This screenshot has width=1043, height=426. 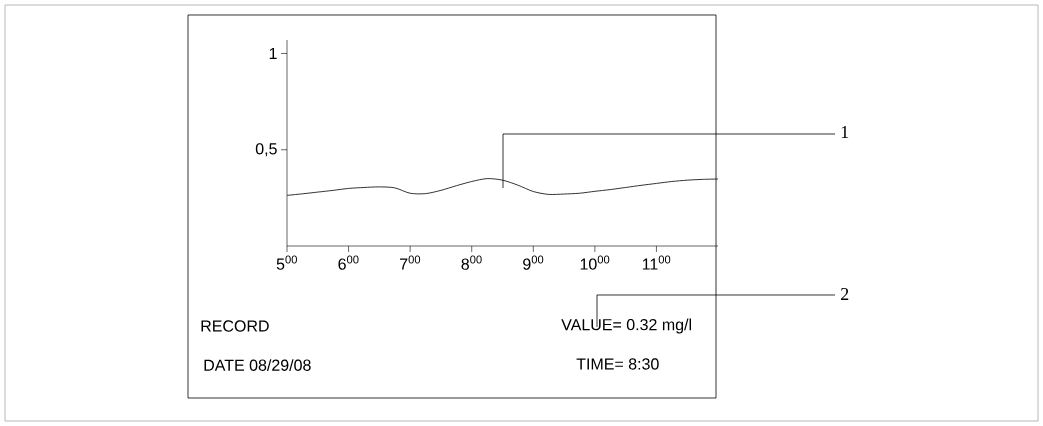 What do you see at coordinates (656, 262) in the screenshot?
I see `x-tick-label: 11$^{00}$` at bounding box center [656, 262].